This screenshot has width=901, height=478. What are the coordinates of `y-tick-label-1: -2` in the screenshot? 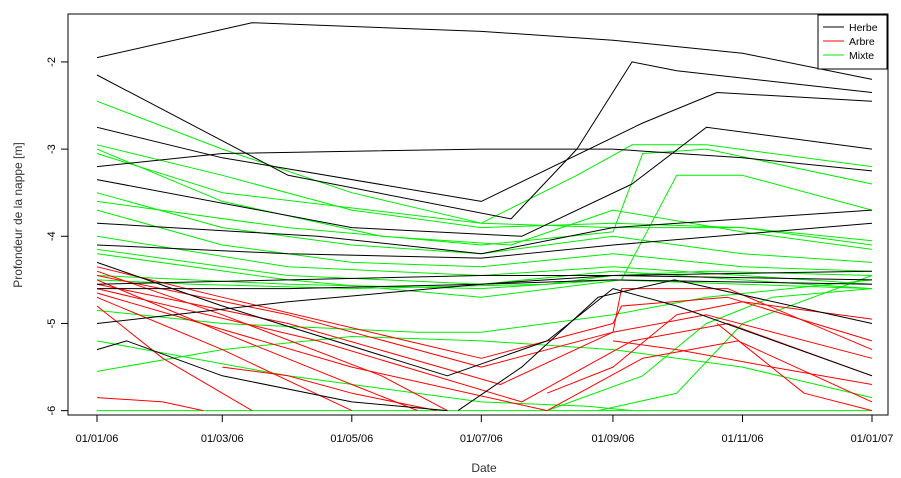 It's located at (52, 62).